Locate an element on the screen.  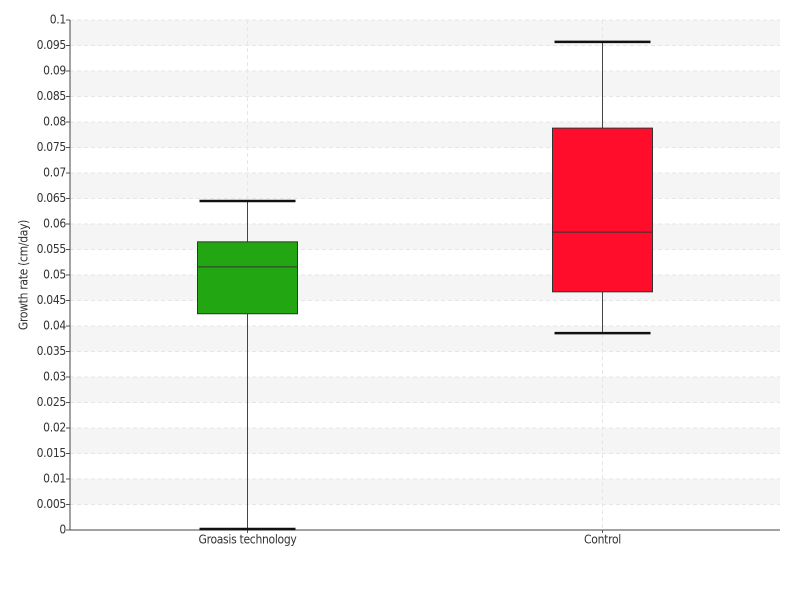
y-tick-label: 0.04 is located at coordinates (54, 326).